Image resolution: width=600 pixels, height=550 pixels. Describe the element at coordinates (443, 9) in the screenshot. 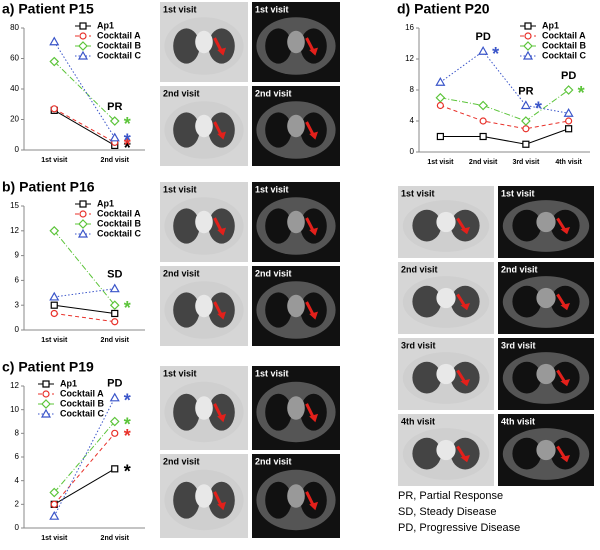

I see `chart-title: d) Patient P20` at that location.